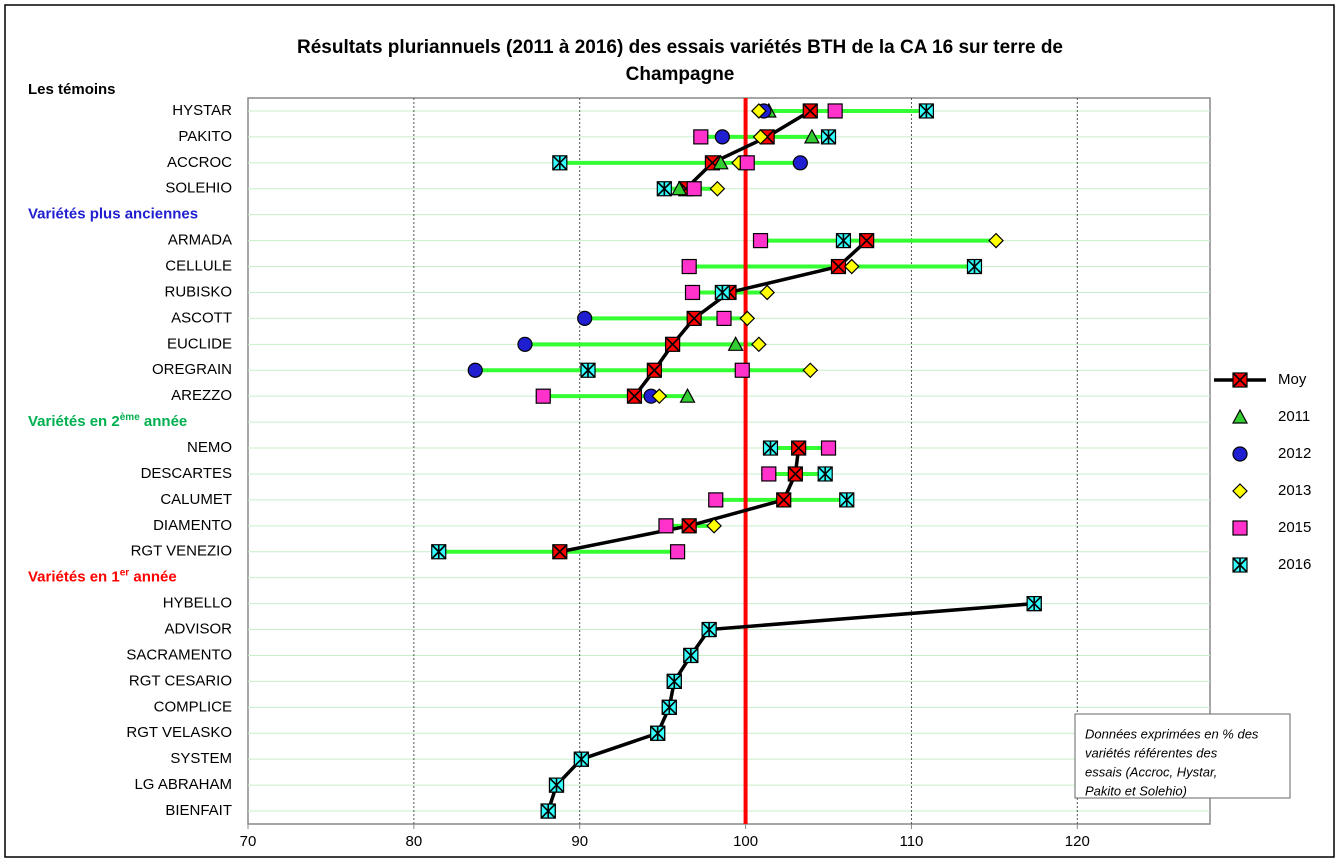 This screenshot has height=863, width=1339. Describe the element at coordinates (198, 810) in the screenshot. I see `y-tick-label: BIENFAIT` at that location.